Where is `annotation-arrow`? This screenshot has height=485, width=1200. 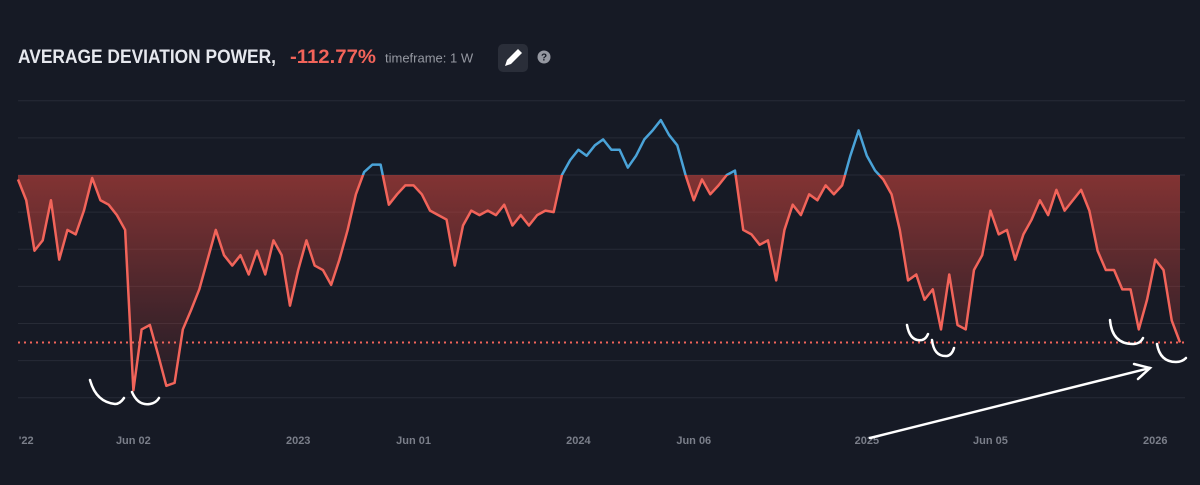
annotation-arrow is located at coordinates (1010, 403).